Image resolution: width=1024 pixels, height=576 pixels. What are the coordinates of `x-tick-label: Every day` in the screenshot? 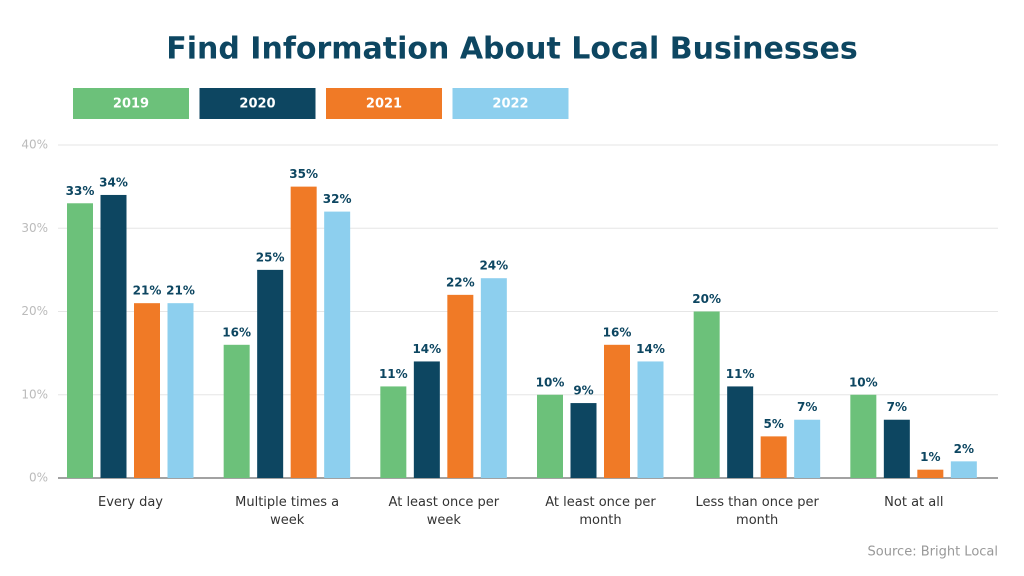 It's located at (130, 502).